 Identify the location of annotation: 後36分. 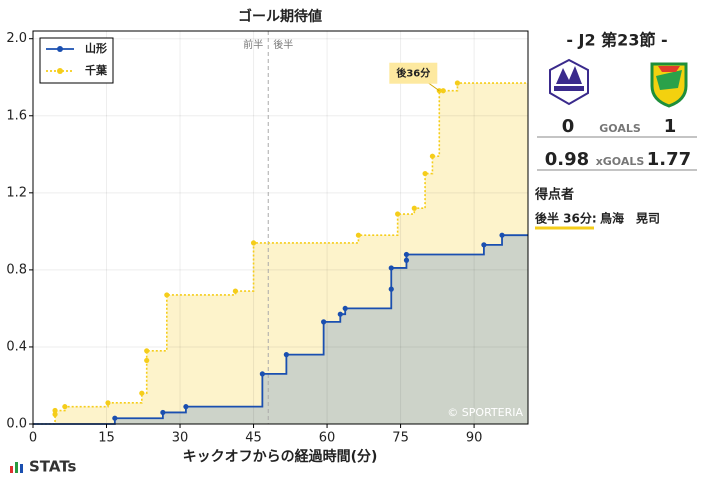
(413, 73).